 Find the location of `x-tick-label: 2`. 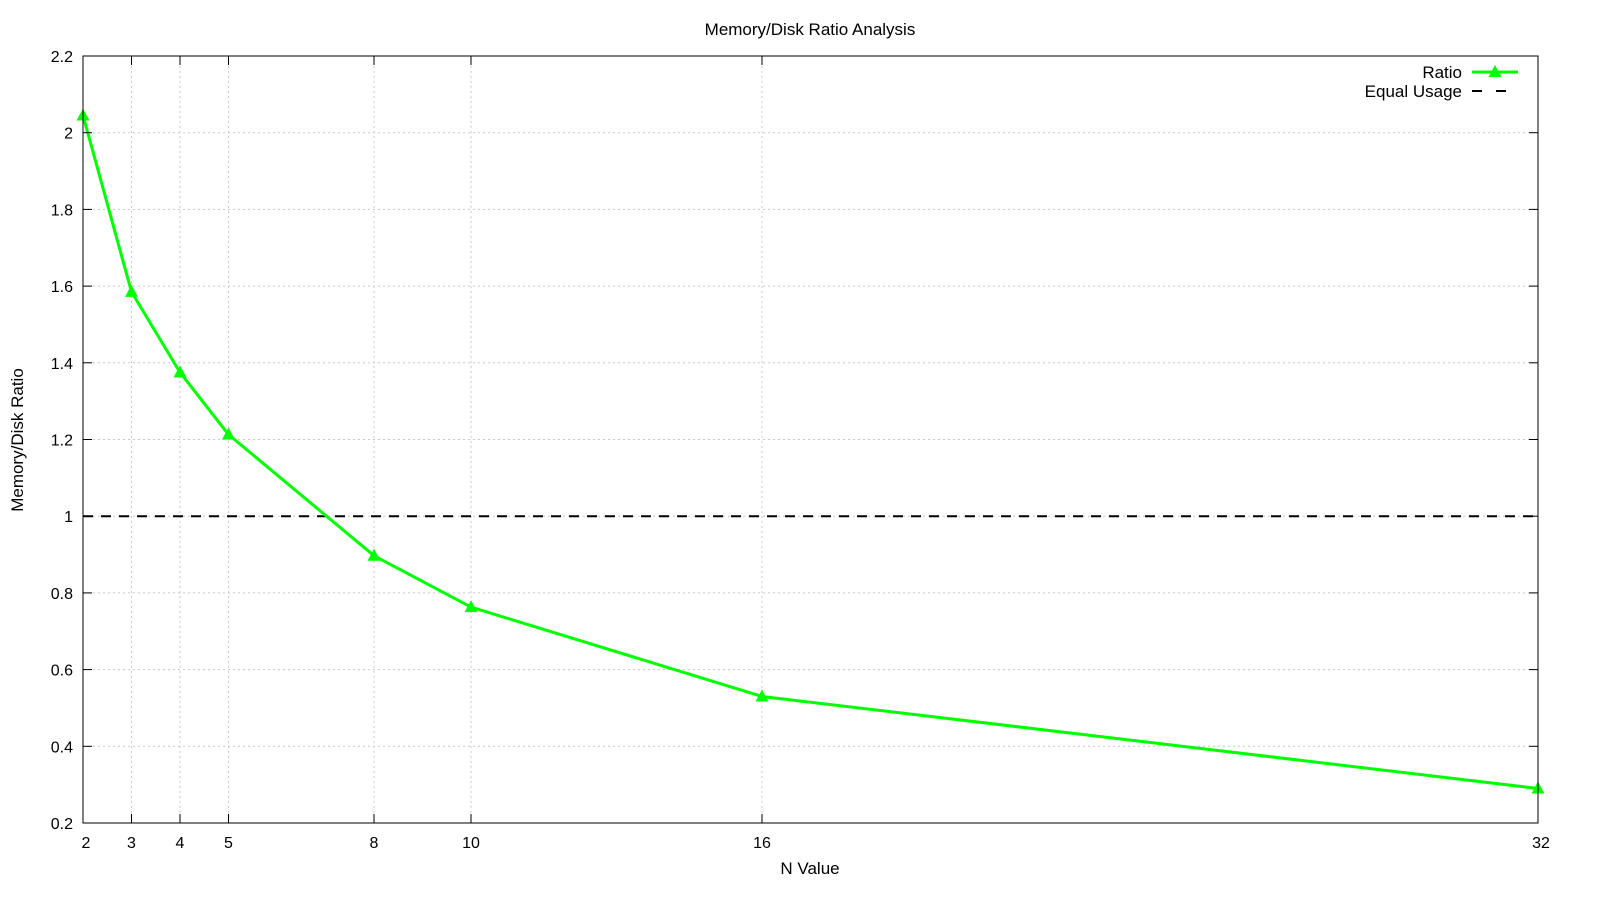

x-tick-label: 2 is located at coordinates (86, 843).